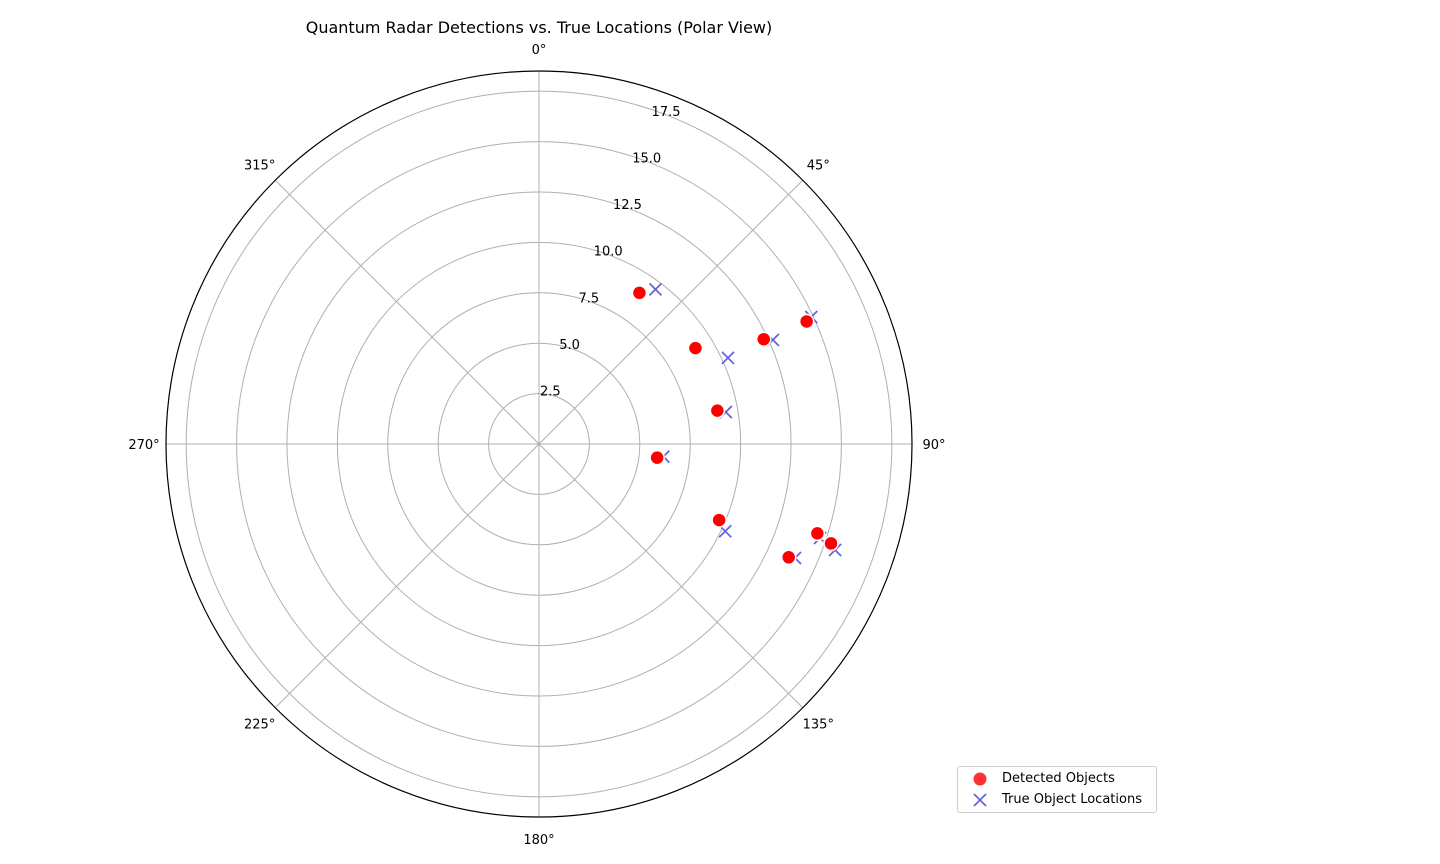 The image size is (1440, 864). What do you see at coordinates (1072, 799) in the screenshot?
I see `legend-label-true: True Object Locations` at bounding box center [1072, 799].